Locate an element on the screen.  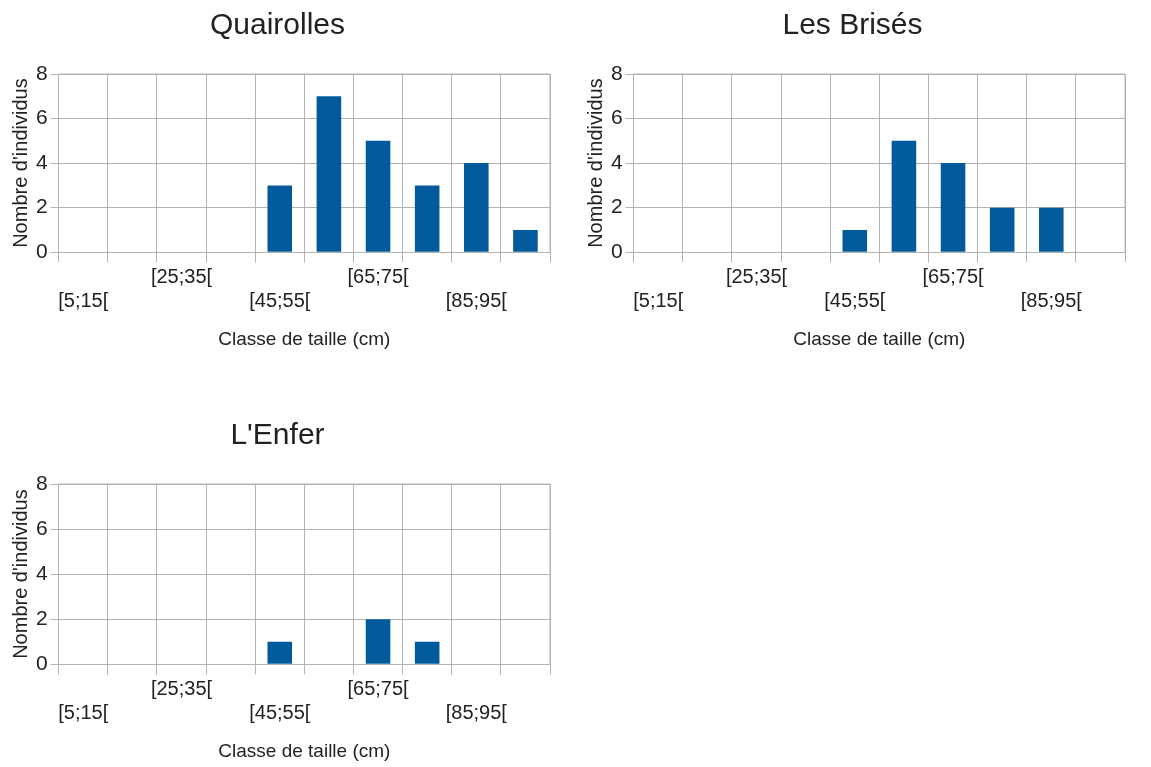
chart-title: Les Brisés is located at coordinates (852, 24).